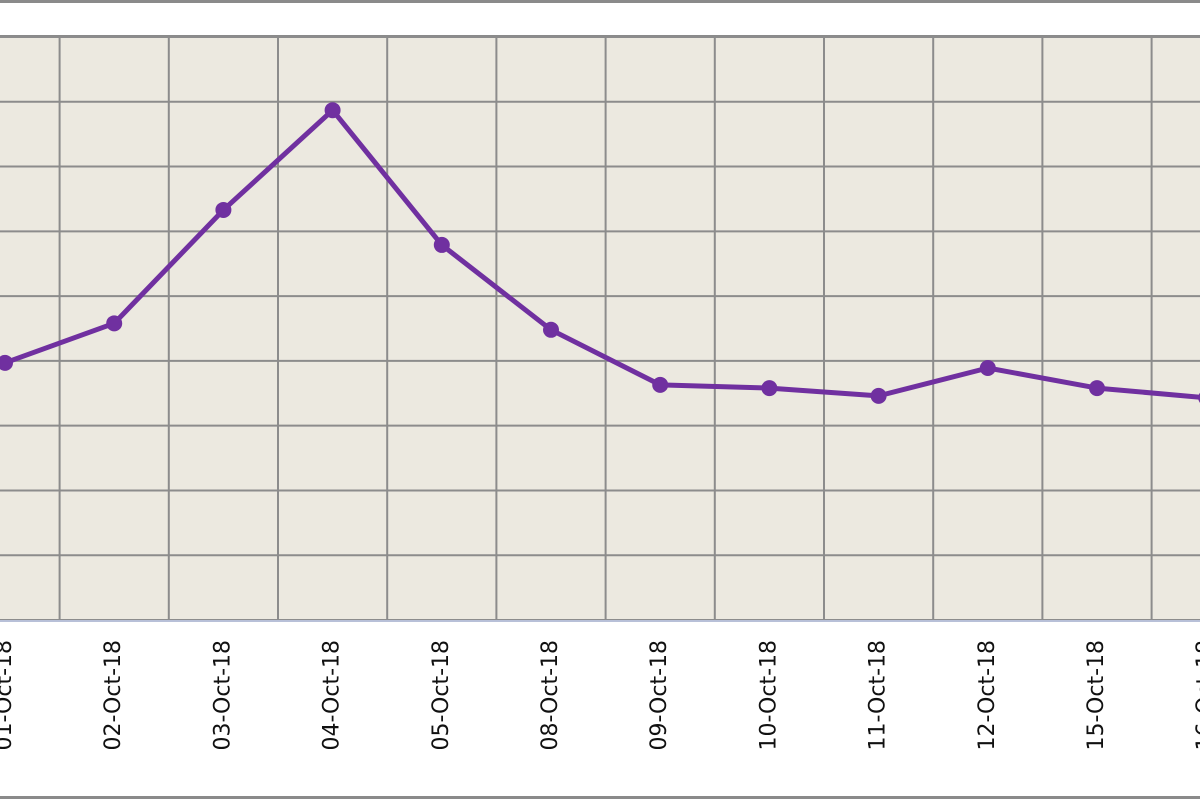  I want to click on x-tick-label: 11-Oct-18, so click(878, 695).